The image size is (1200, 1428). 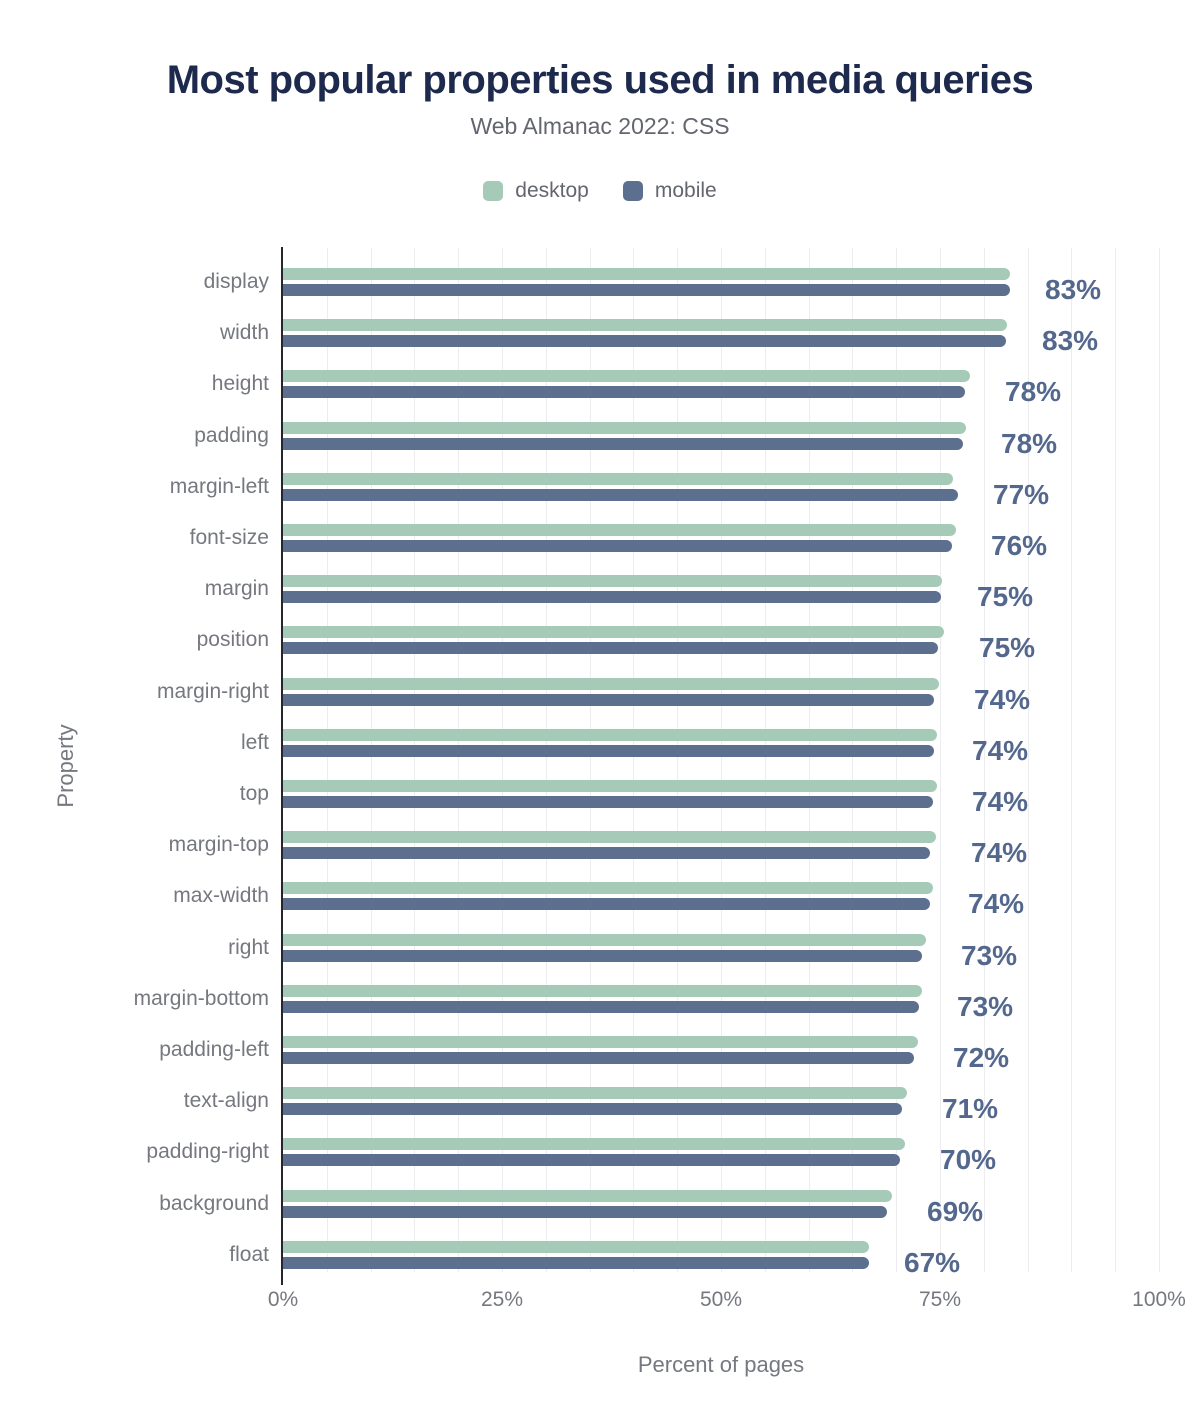 What do you see at coordinates (232, 639) in the screenshot?
I see `category-label: position` at bounding box center [232, 639].